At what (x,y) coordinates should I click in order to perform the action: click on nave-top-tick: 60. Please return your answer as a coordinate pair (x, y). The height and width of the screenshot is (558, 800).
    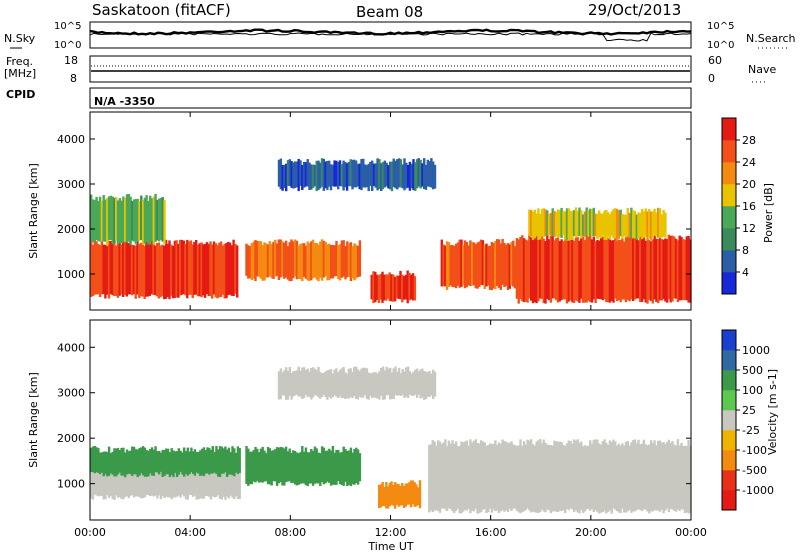
    Looking at the image, I should click on (715, 60).